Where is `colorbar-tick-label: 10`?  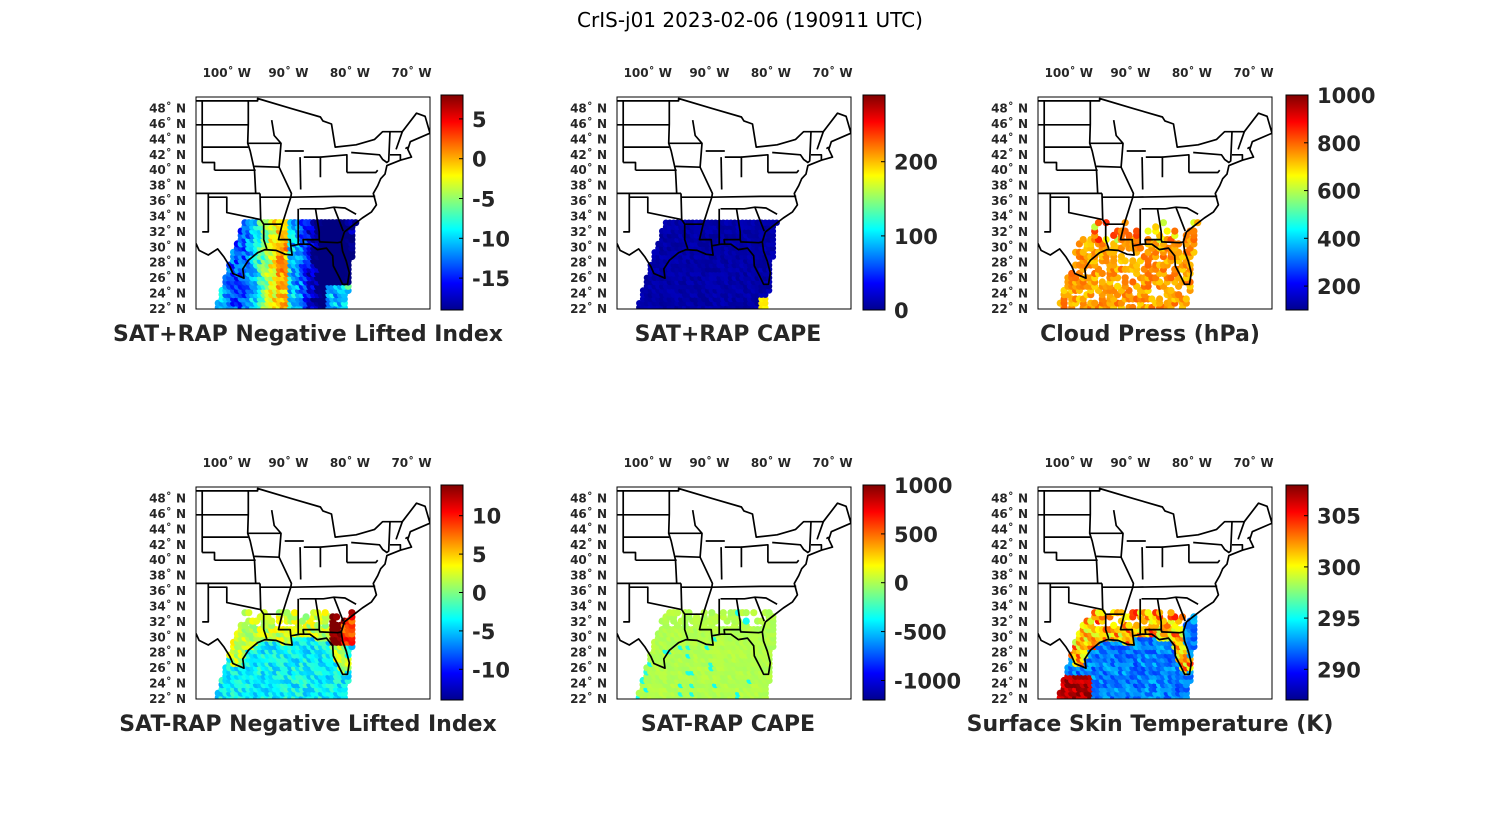 colorbar-tick-label: 10 is located at coordinates (486, 517).